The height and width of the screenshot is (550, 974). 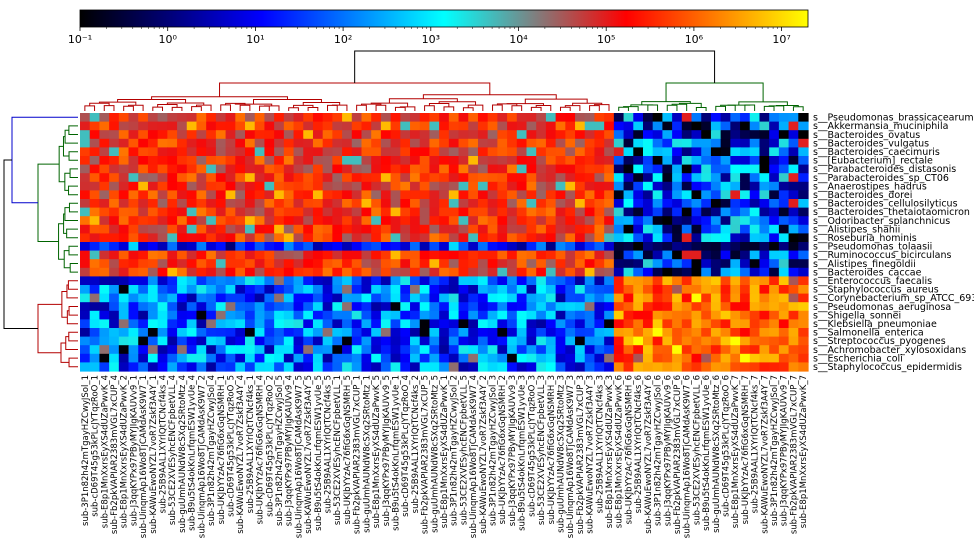 What do you see at coordinates (429, 36) in the screenshot?
I see `colorbar-ticks: 10⁻¹ 10⁰ 10¹ 10² 10³ 10⁴ 10⁵ 10⁶ 10⁷` at bounding box center [429, 36].